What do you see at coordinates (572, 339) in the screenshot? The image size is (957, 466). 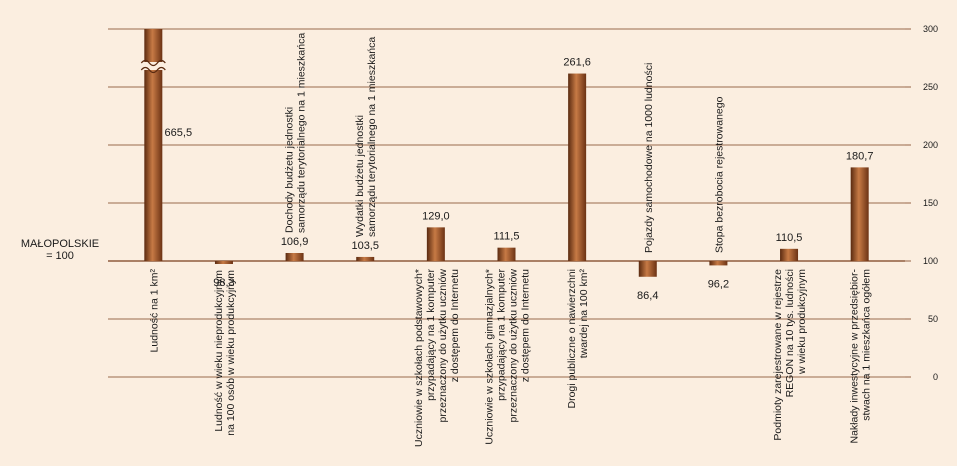 I see `category-label-line: Drogi publiczne o nawierzchni` at bounding box center [572, 339].